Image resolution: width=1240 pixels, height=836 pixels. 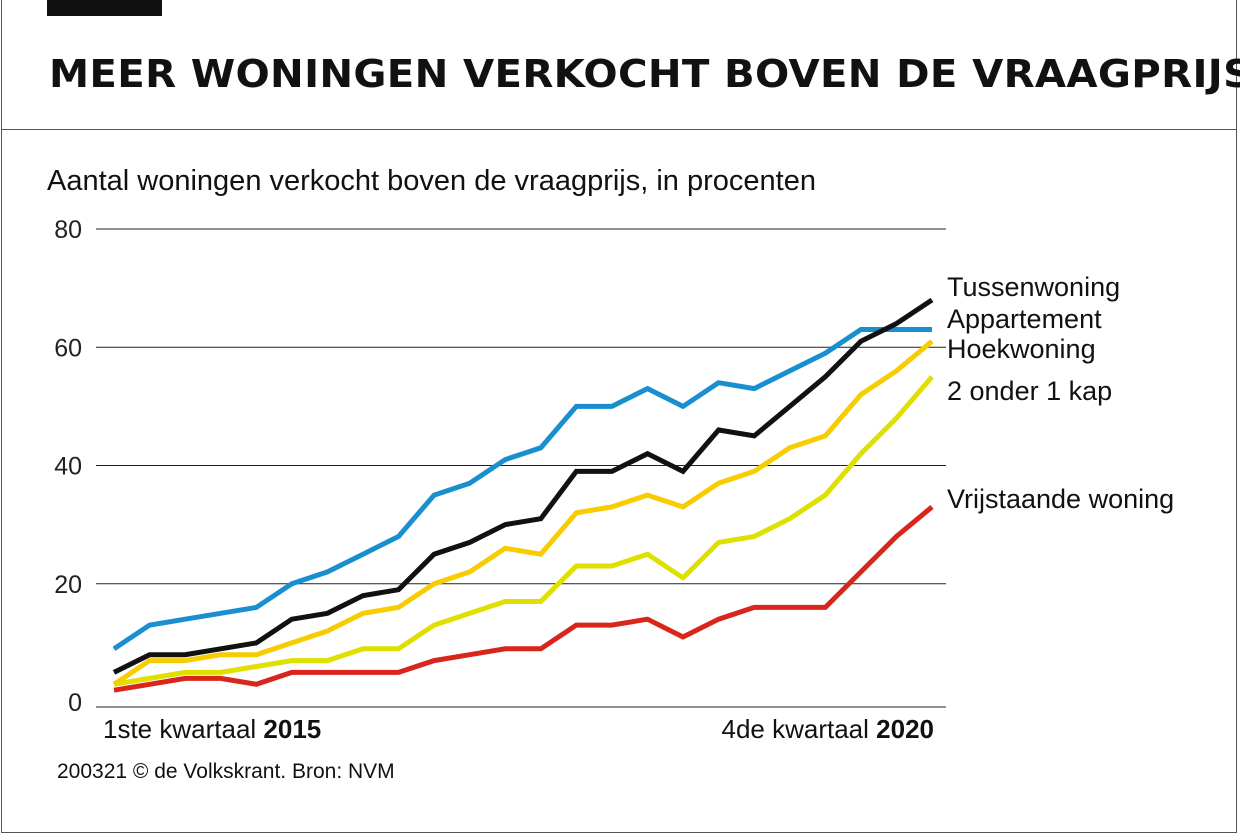 What do you see at coordinates (212, 729) in the screenshot?
I see `x-label-start: 1ste kwartaal 2015` at bounding box center [212, 729].